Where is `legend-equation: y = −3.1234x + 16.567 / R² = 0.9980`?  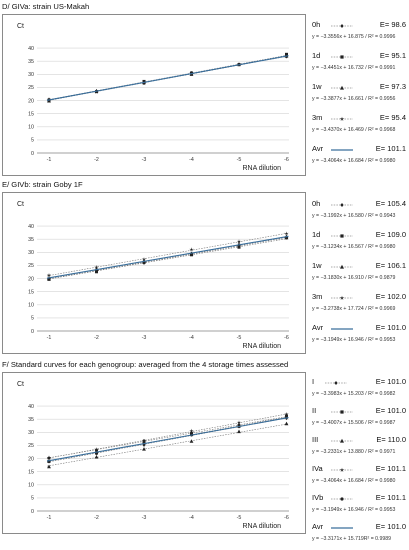 legend-equation: y = −3.1234x + 16.567 / R² = 0.9980 is located at coordinates (354, 247).